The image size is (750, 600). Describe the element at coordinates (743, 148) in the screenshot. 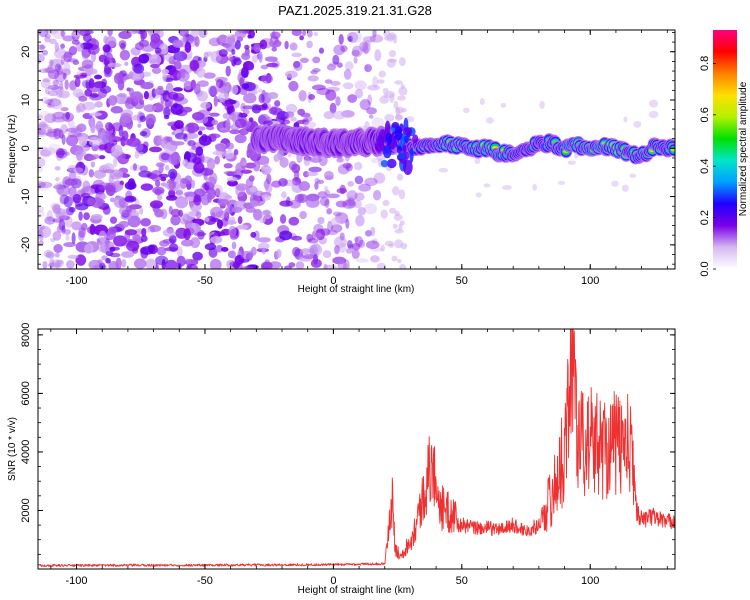

I see `colorbar-label: Normalized spectral amplitude` at that location.